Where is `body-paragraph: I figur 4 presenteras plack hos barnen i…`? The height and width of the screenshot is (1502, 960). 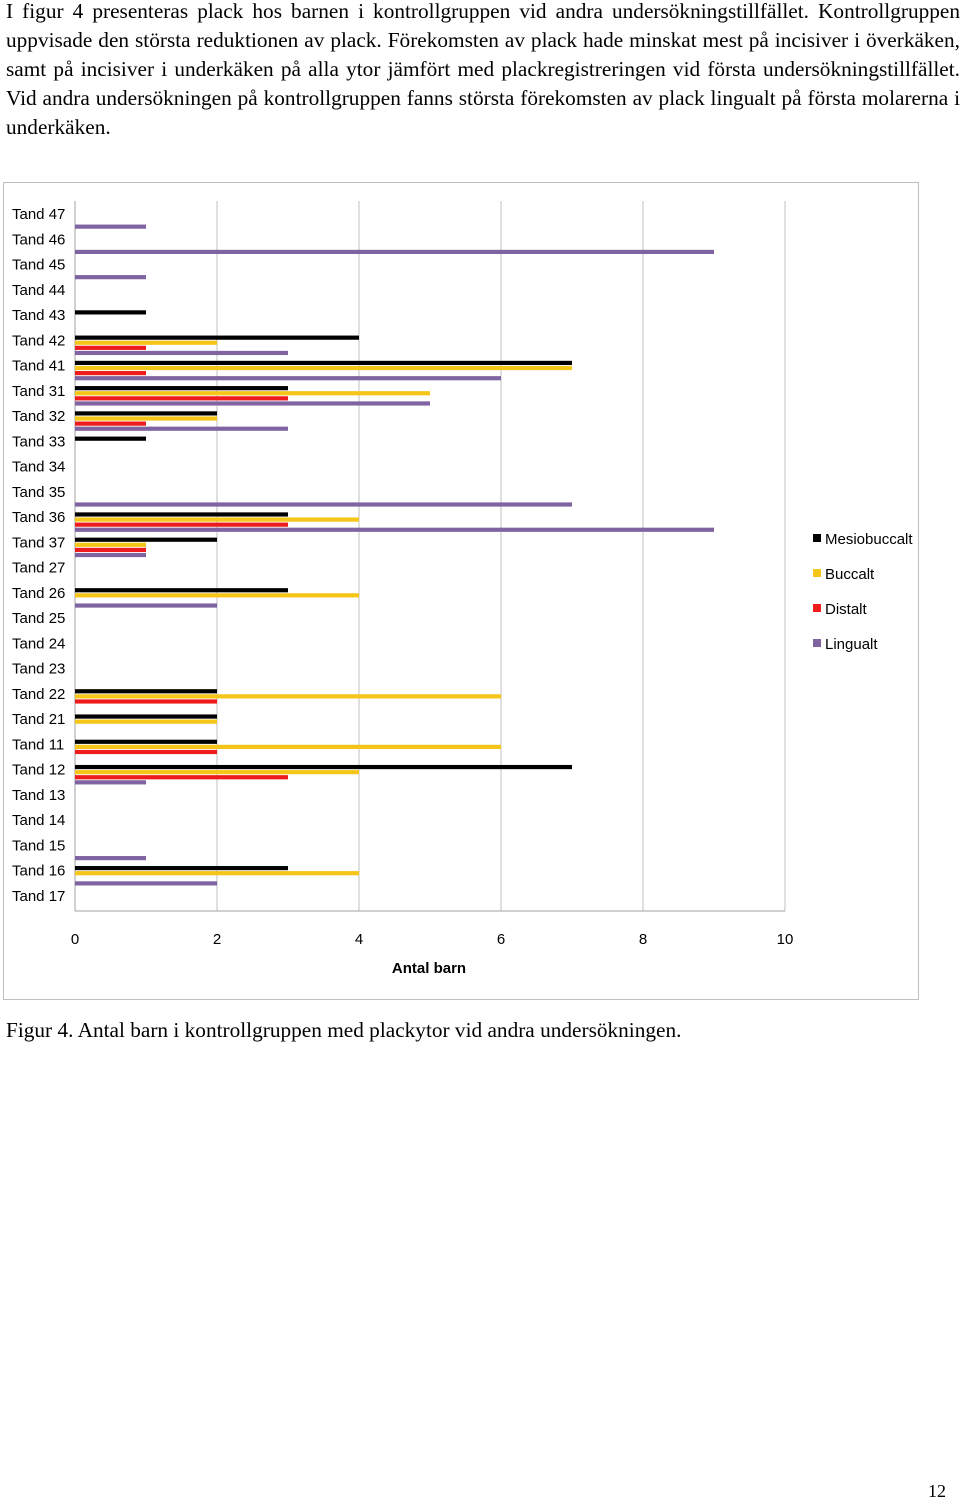 body-paragraph: I figur 4 presenteras plack hos barnen i… is located at coordinates (483, 69).